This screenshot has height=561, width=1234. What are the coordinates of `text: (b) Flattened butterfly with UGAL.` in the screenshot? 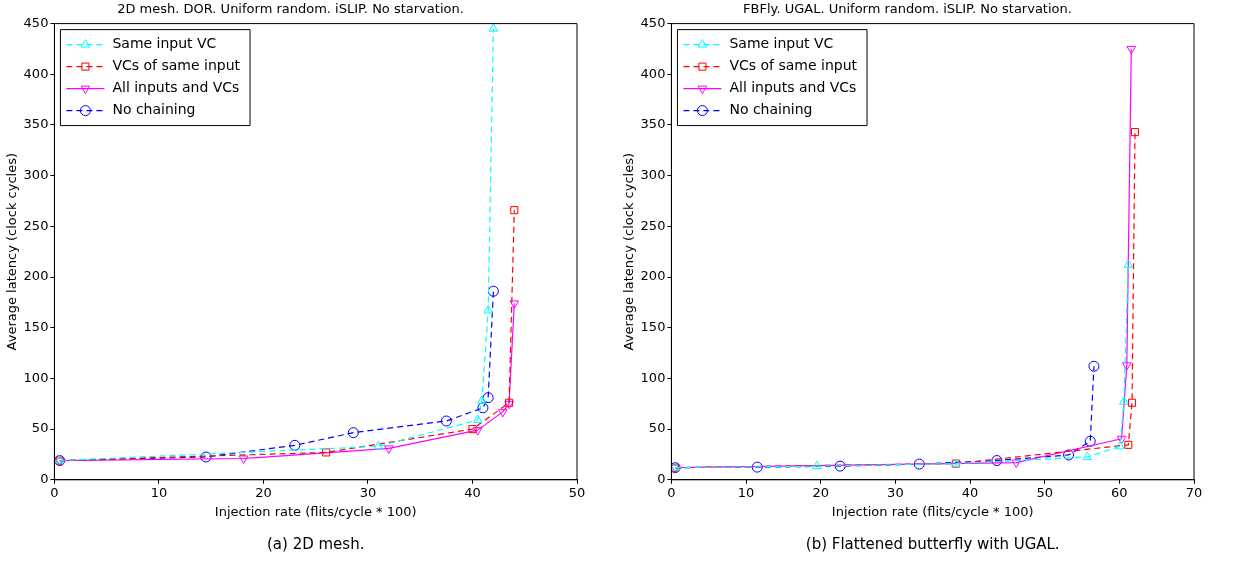 It's located at (932, 544).